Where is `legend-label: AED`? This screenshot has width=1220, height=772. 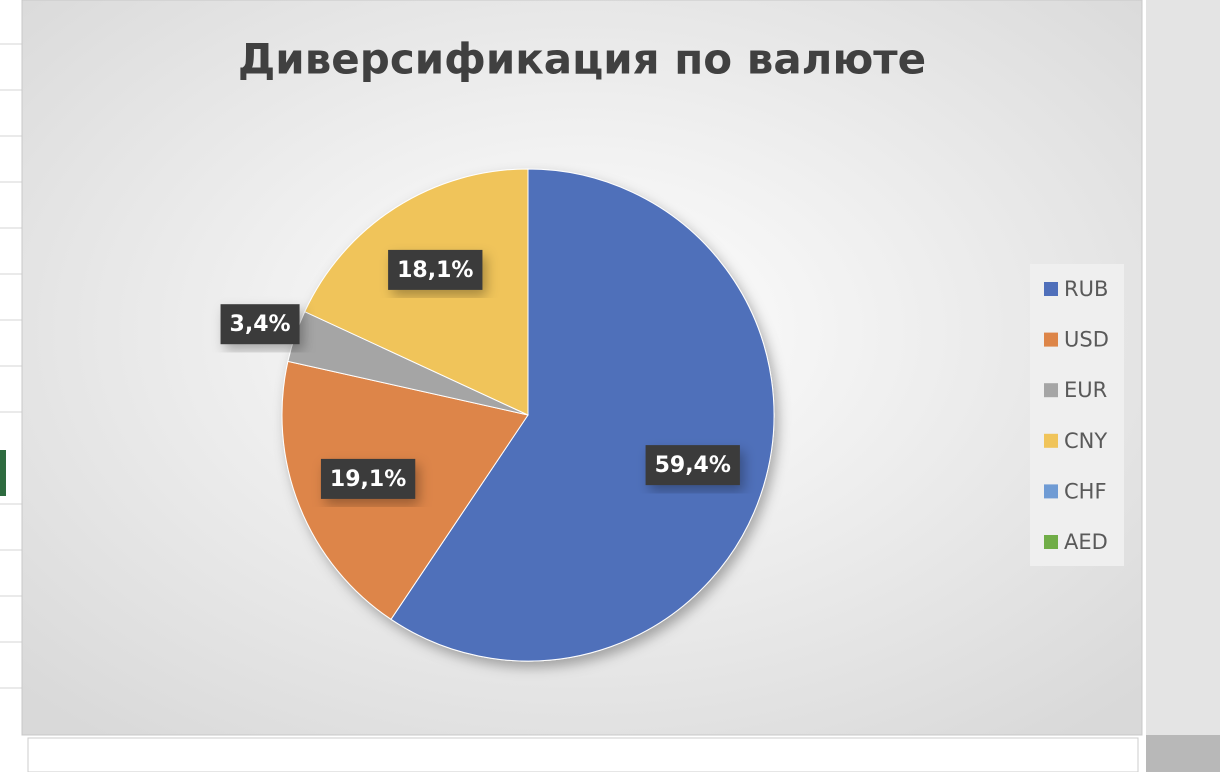 legend-label: AED is located at coordinates (1086, 542).